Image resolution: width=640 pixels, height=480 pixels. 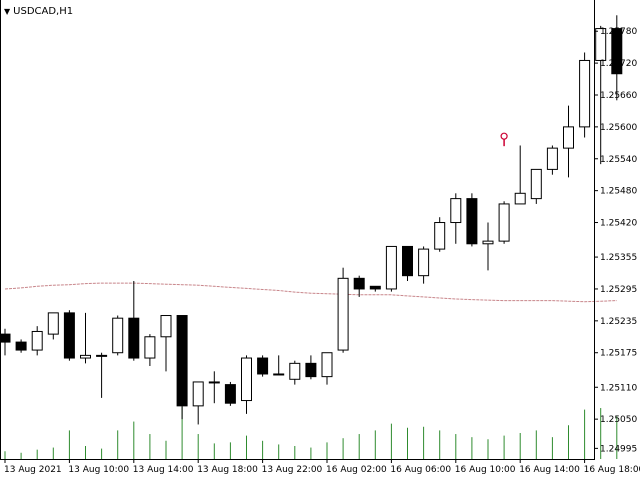 I want to click on symbol-label: USDCAD,H1, so click(x=43, y=11).